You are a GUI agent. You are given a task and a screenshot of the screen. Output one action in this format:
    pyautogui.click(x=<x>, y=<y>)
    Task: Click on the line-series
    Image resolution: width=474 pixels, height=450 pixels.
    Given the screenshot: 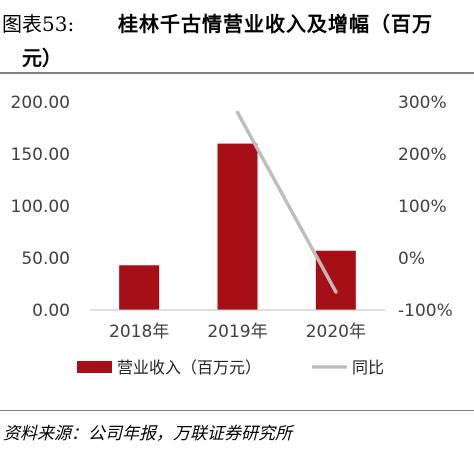 What is the action you would take?
    pyautogui.click(x=286, y=202)
    